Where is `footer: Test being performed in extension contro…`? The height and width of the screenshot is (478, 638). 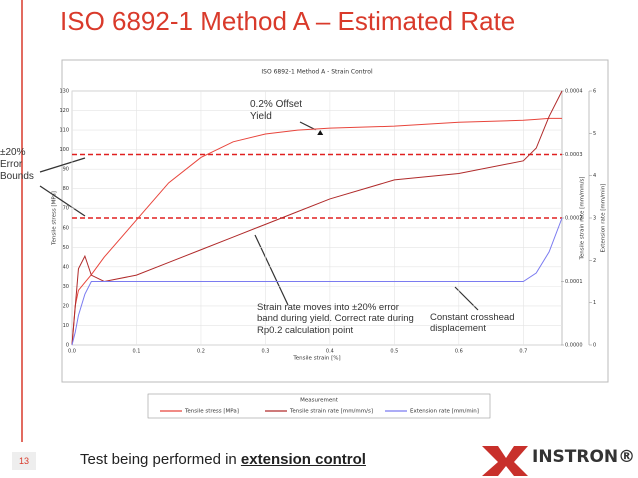
footer: Test being performed in extension contro… is located at coordinates (223, 459).